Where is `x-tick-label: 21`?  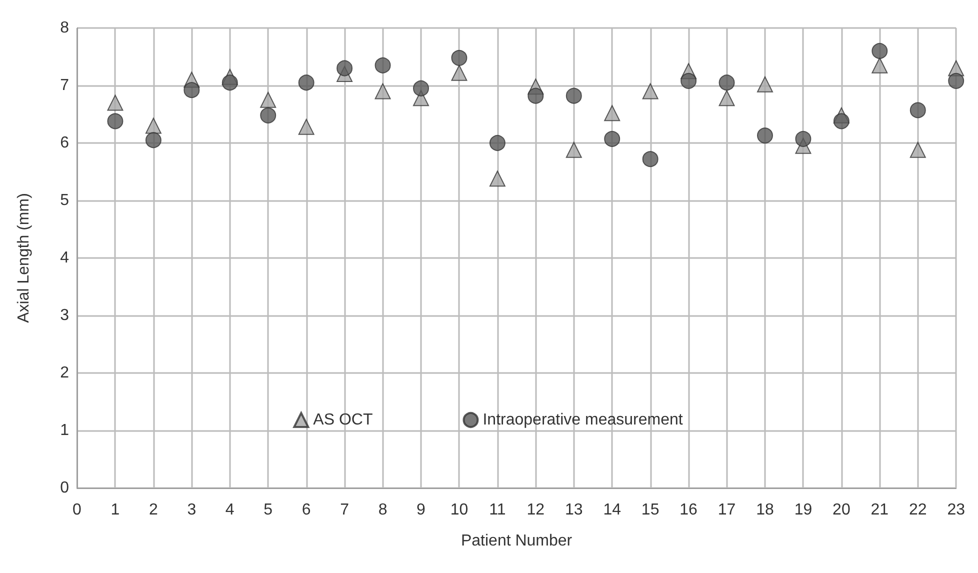
x-tick-label: 21 is located at coordinates (879, 510).